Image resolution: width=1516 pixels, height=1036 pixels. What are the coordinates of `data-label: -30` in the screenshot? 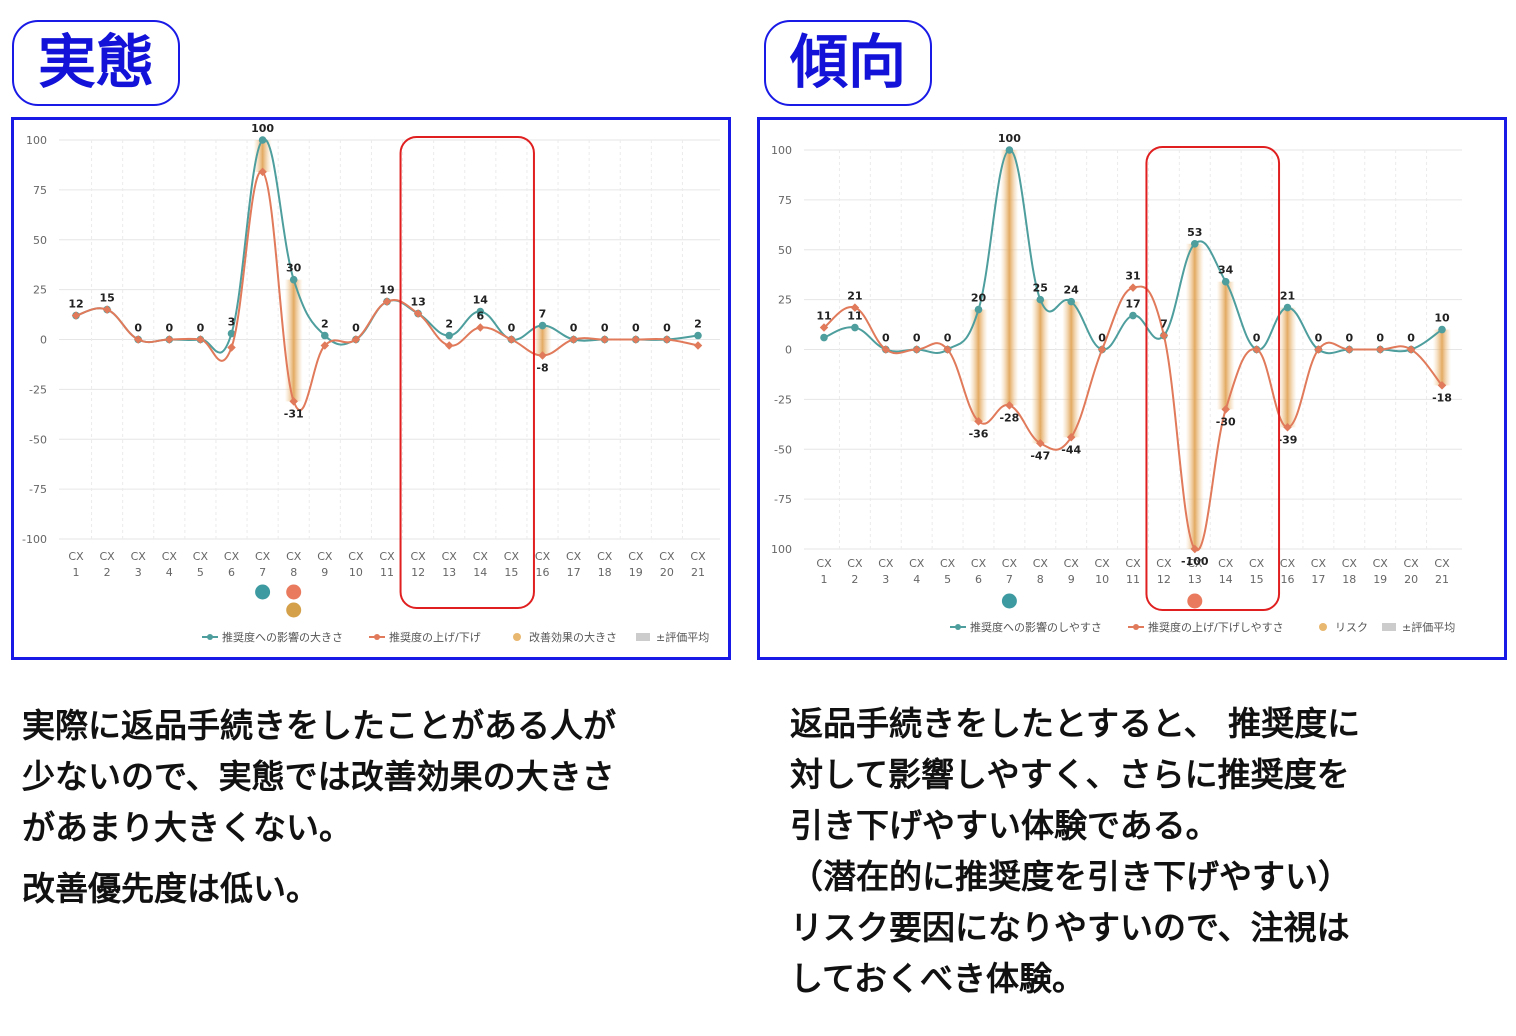 It's located at (1226, 421).